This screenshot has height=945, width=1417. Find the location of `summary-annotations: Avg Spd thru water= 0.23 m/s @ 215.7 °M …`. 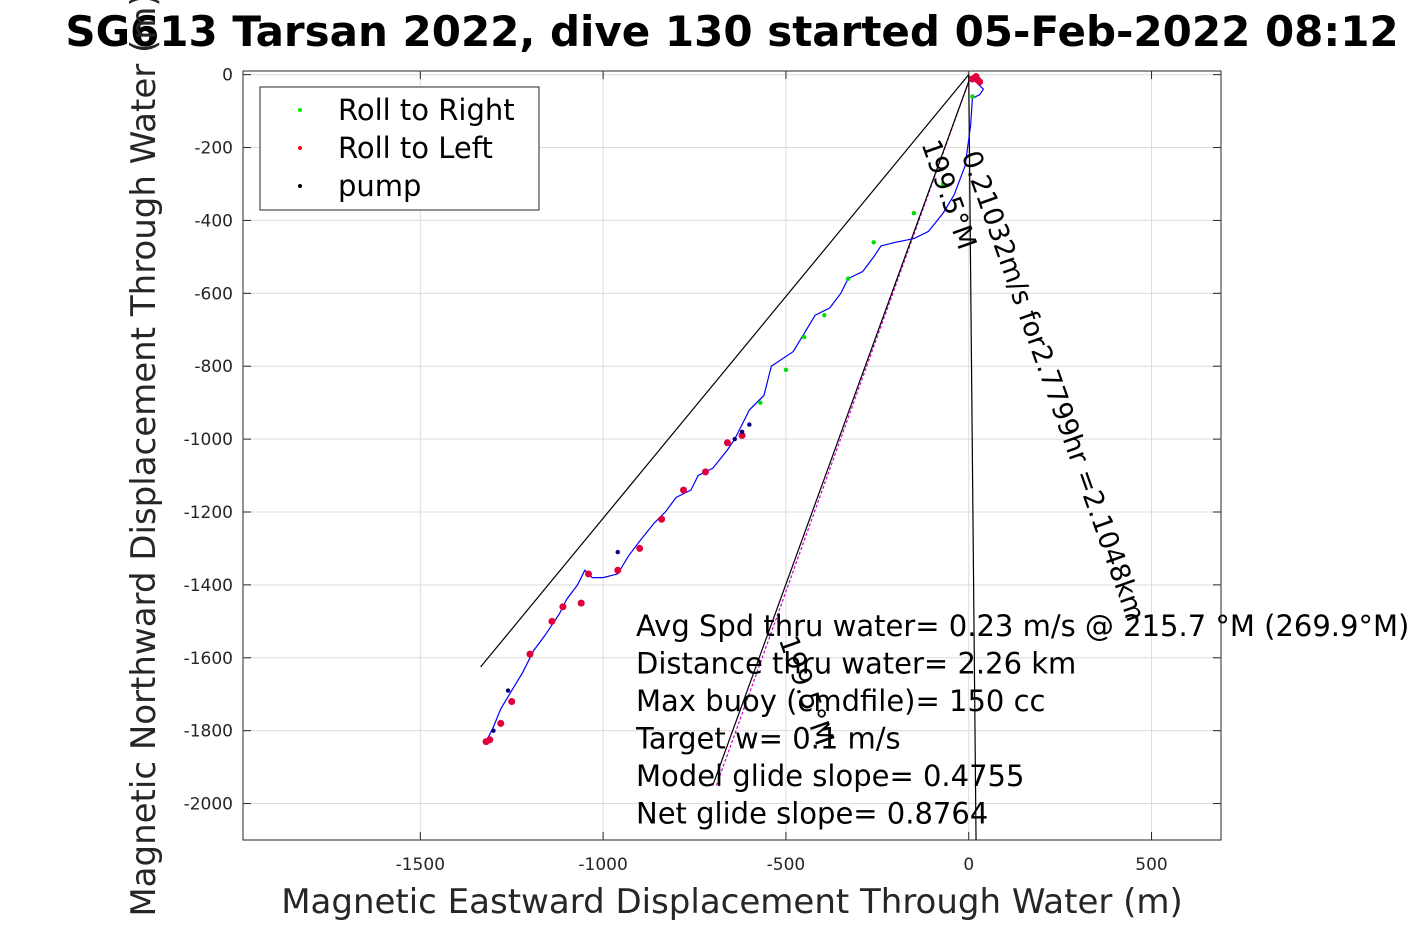

summary-annotations: Avg Spd thru water= 0.23 m/s @ 215.7 °M … is located at coordinates (1022, 720).